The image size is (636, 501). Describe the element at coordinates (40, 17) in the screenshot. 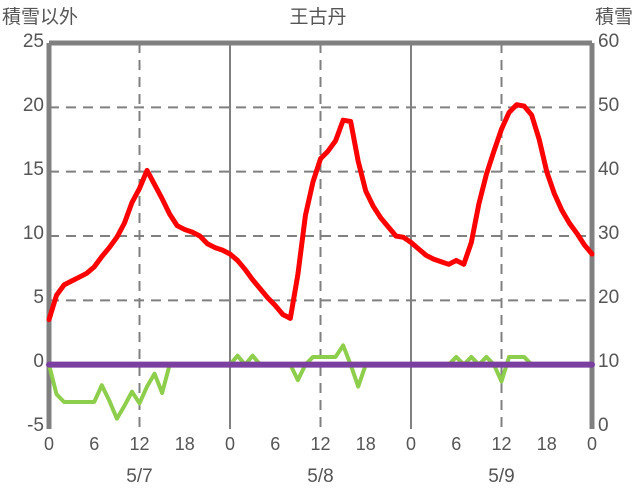

I see `left-axis-title: 積雪以外` at that location.